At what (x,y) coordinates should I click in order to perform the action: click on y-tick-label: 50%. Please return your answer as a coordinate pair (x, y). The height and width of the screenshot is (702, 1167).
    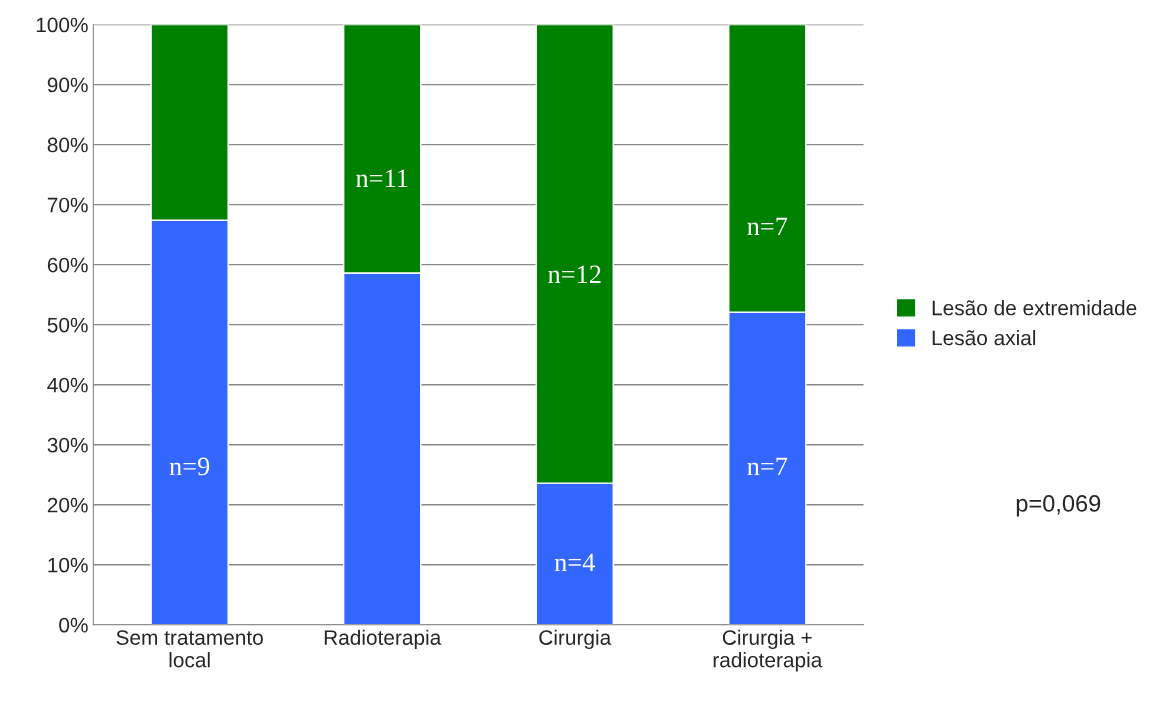
    Looking at the image, I should click on (67, 325).